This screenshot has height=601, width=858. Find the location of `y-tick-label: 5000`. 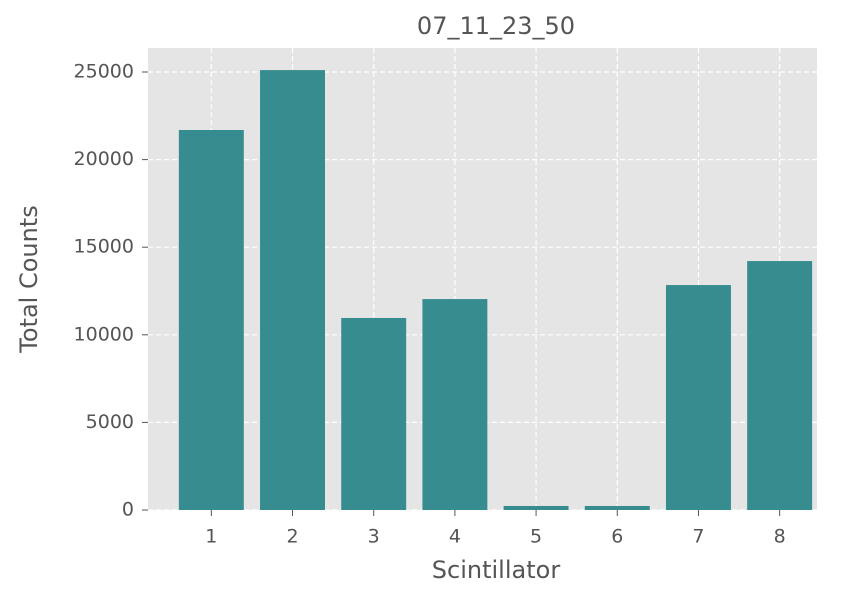

y-tick-label: 5000 is located at coordinates (110, 422).